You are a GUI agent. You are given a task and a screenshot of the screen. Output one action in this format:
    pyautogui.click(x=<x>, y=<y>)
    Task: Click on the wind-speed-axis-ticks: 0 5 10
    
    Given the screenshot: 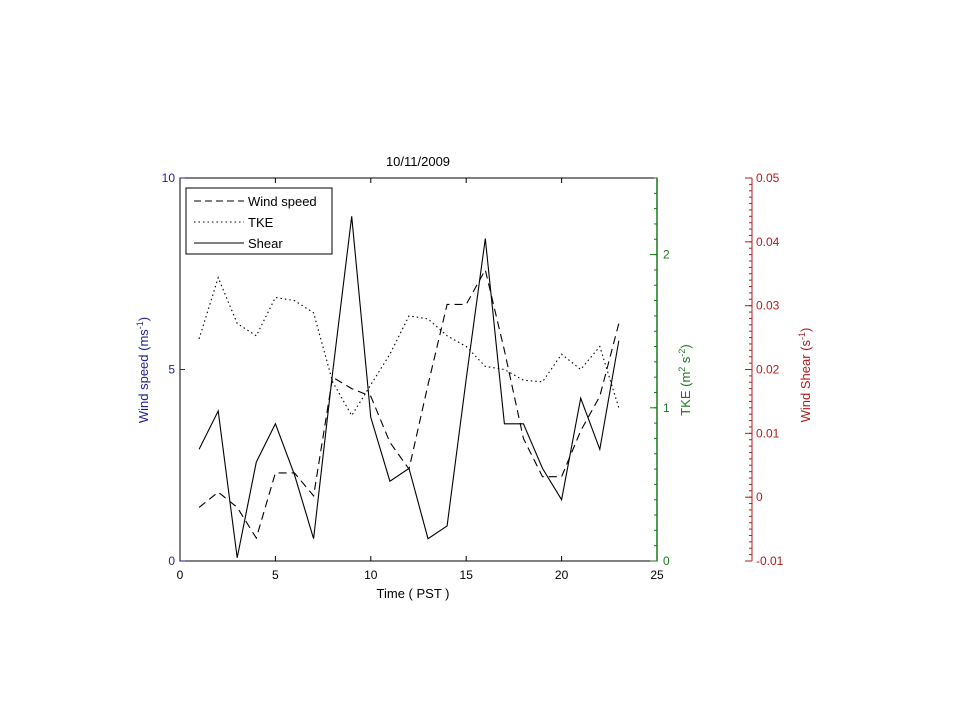 What is the action you would take?
    pyautogui.click(x=173, y=369)
    